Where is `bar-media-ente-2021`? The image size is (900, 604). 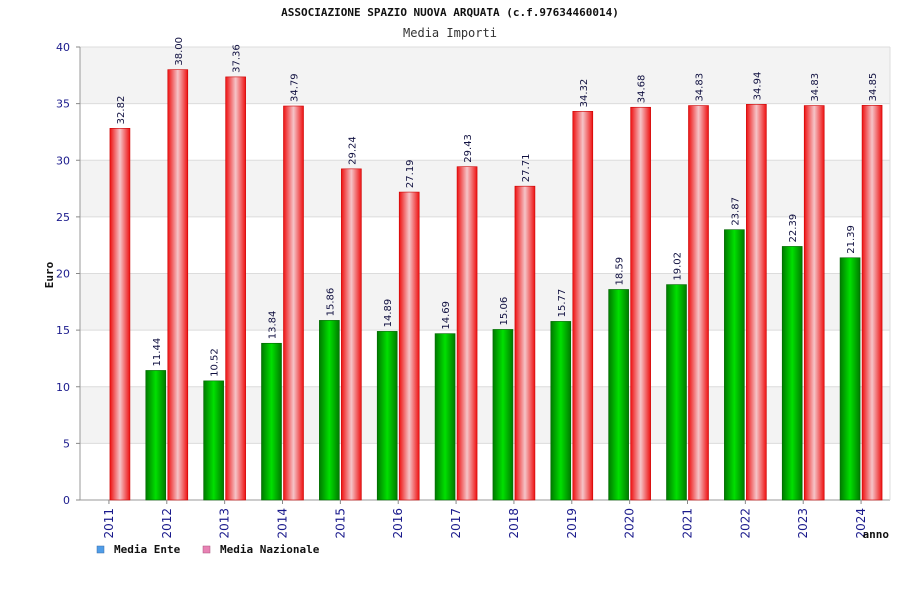 bar-media-ente-2021 is located at coordinates (676, 392).